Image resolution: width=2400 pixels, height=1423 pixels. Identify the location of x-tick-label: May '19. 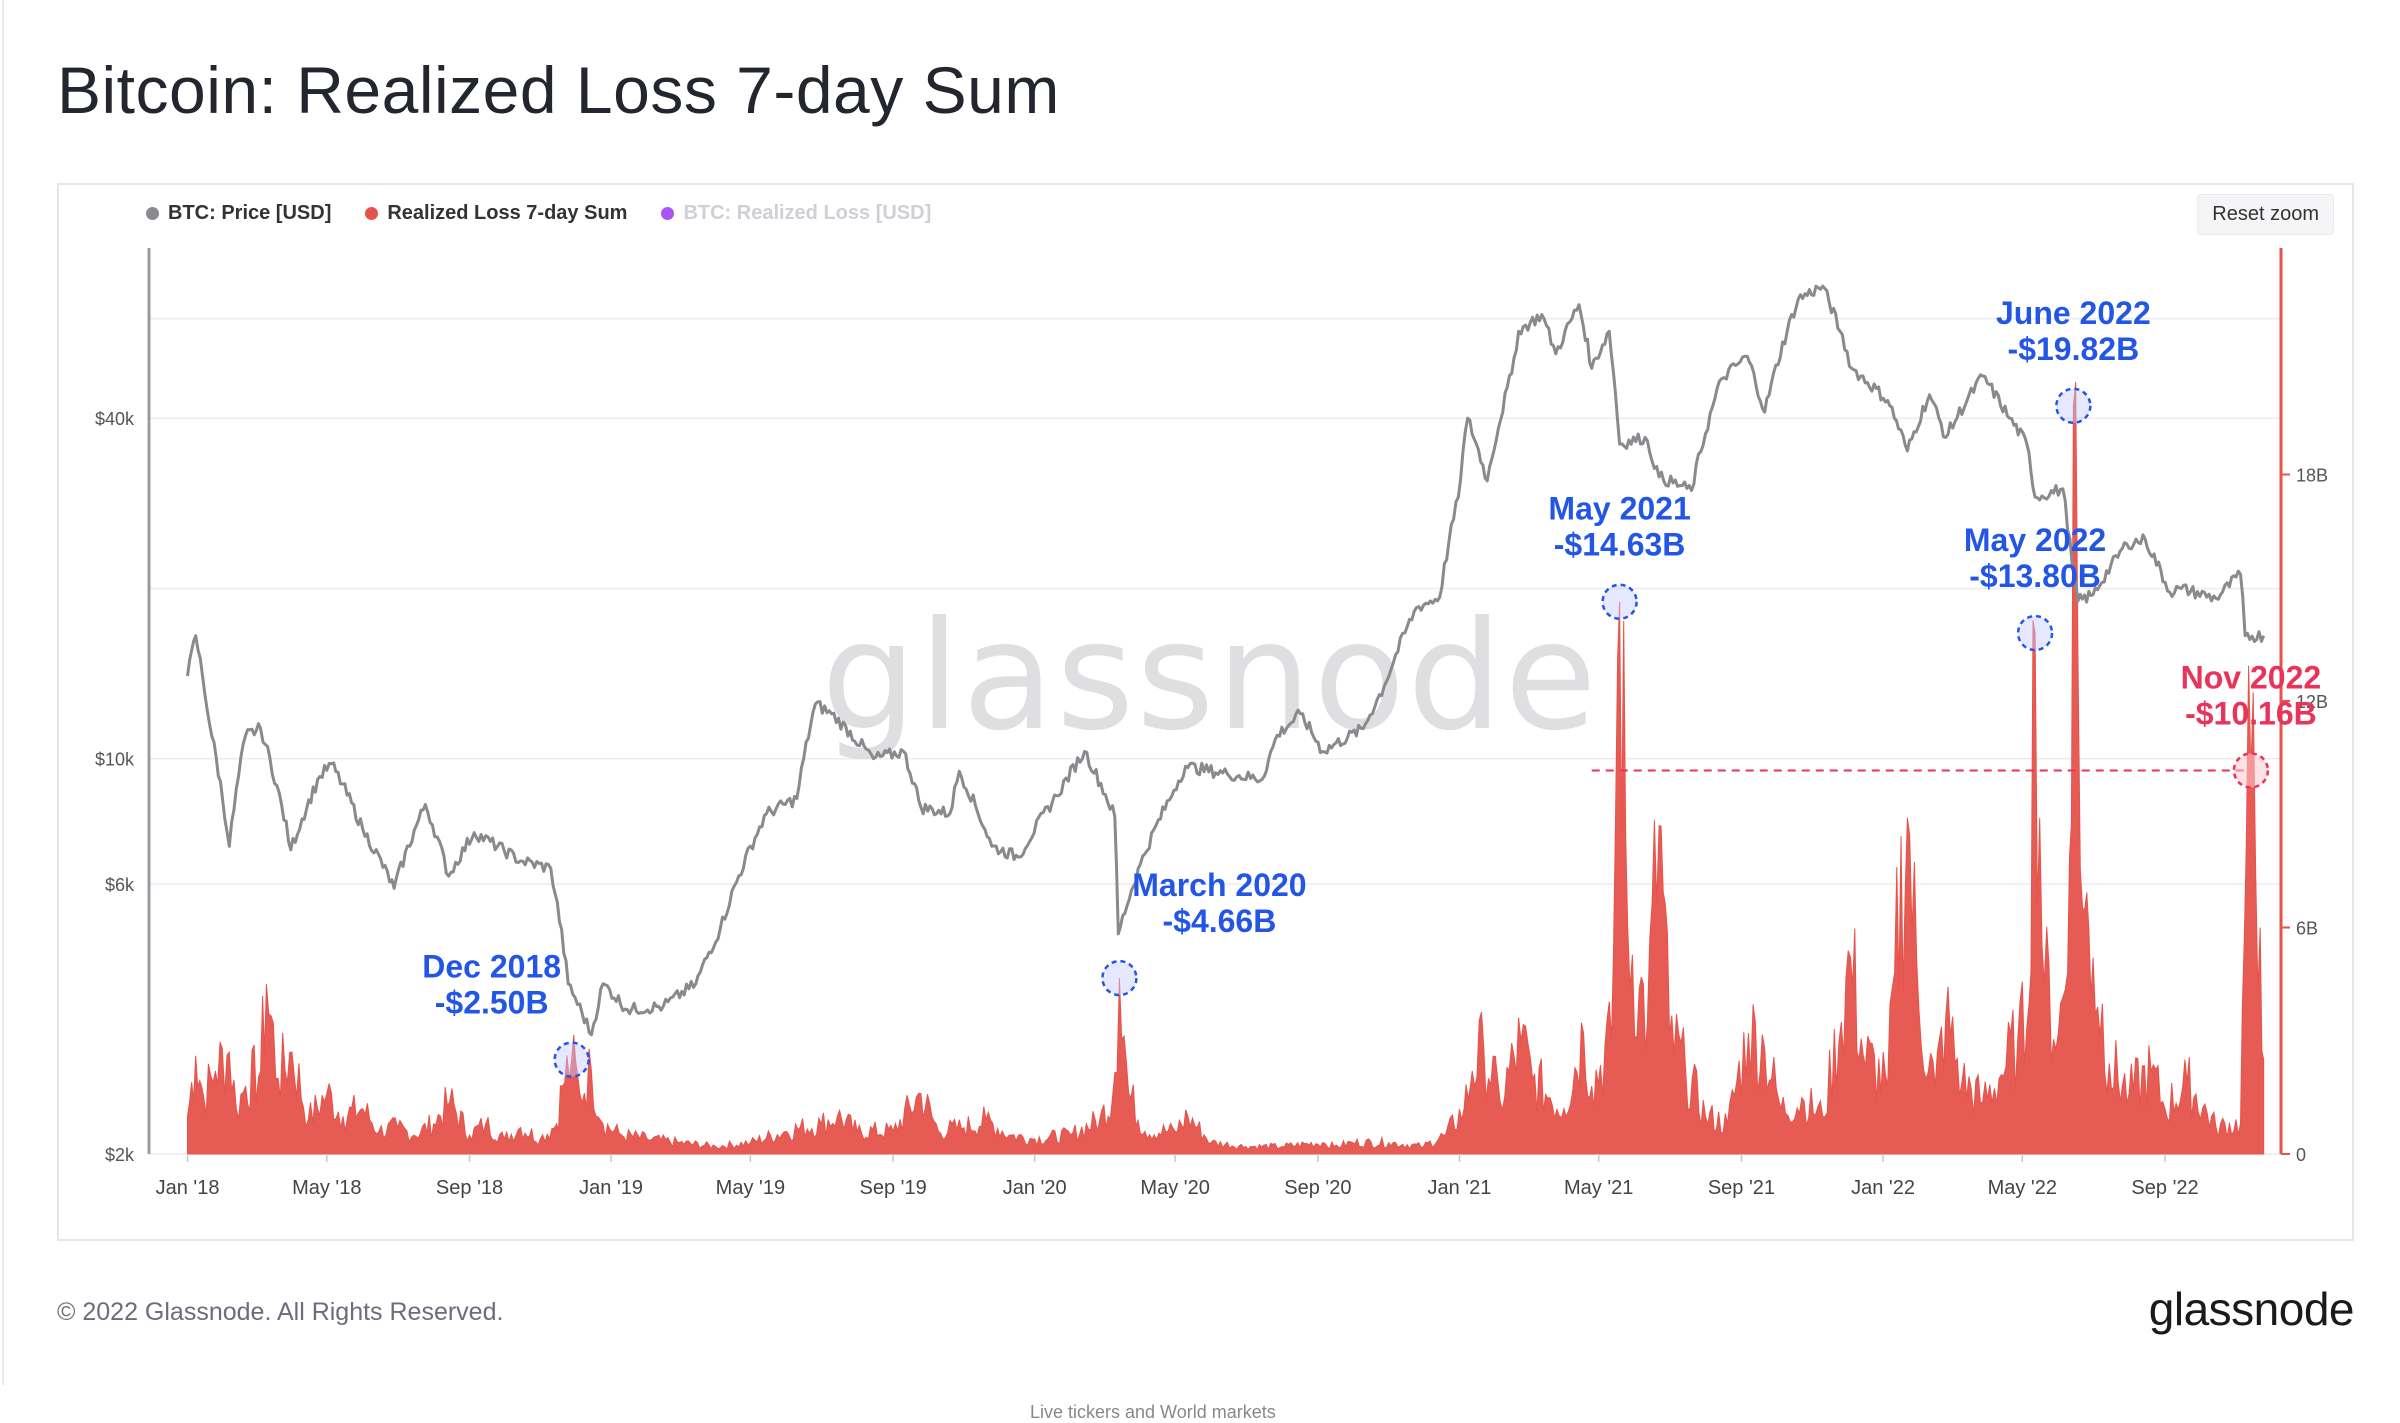
(750, 1188).